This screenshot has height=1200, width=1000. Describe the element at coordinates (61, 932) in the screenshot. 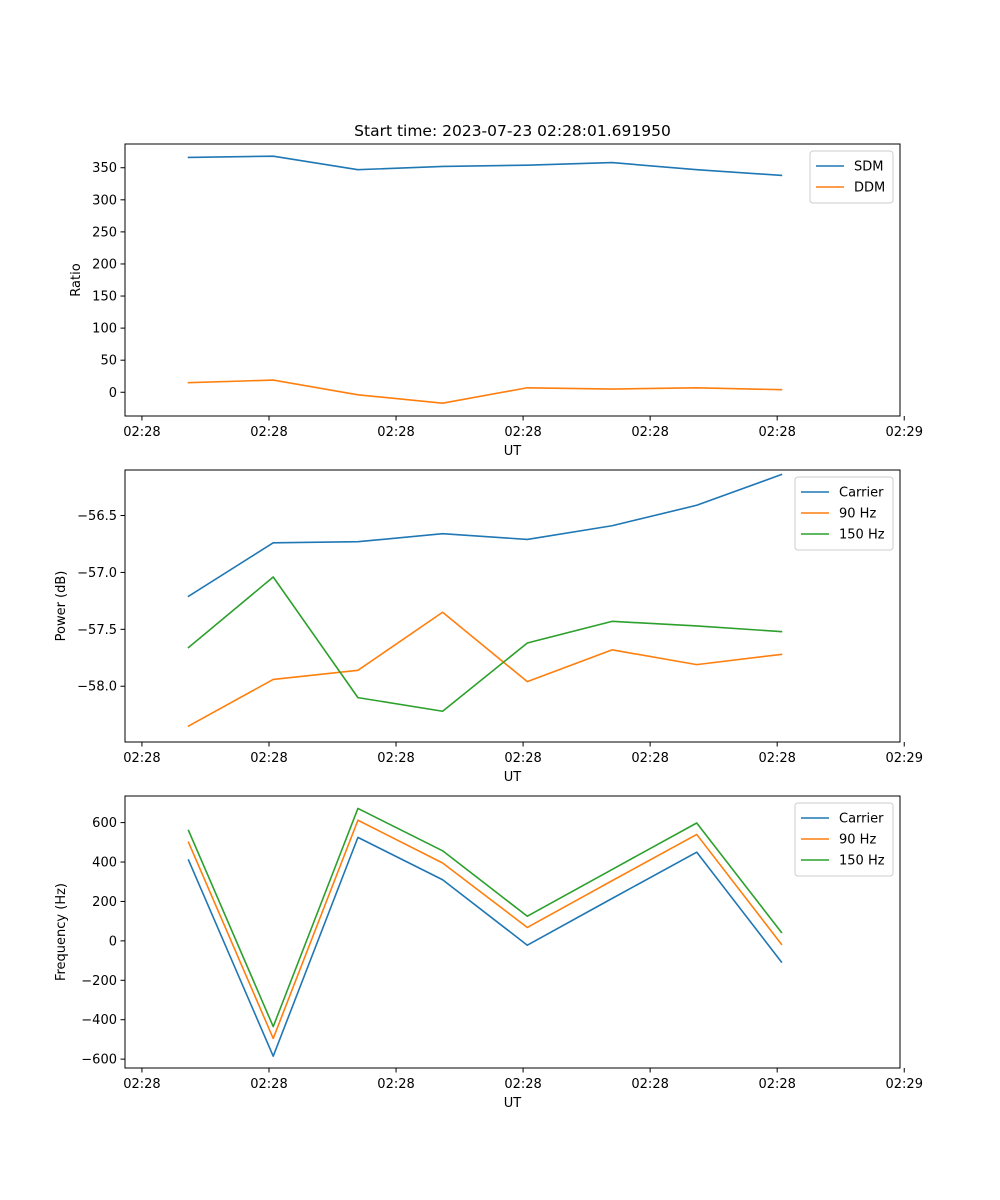

I see `frequency-y-axis-label: Frequency (Hz)` at that location.